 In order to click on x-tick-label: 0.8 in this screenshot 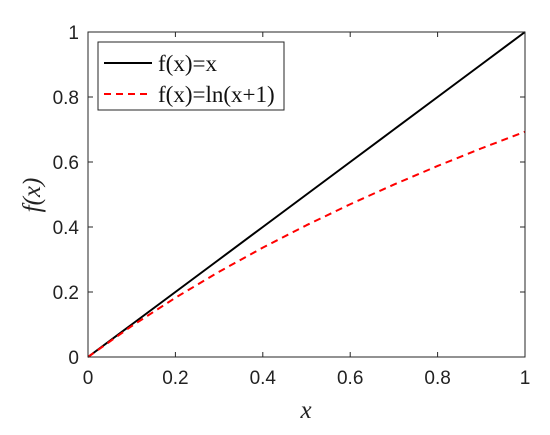, I will do `click(437, 378)`.